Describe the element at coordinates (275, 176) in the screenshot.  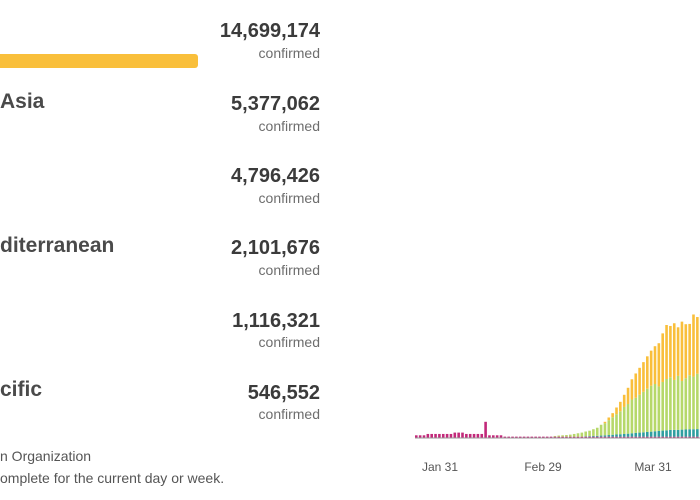
I see `region-confirmed-count: 4,796,426` at that location.